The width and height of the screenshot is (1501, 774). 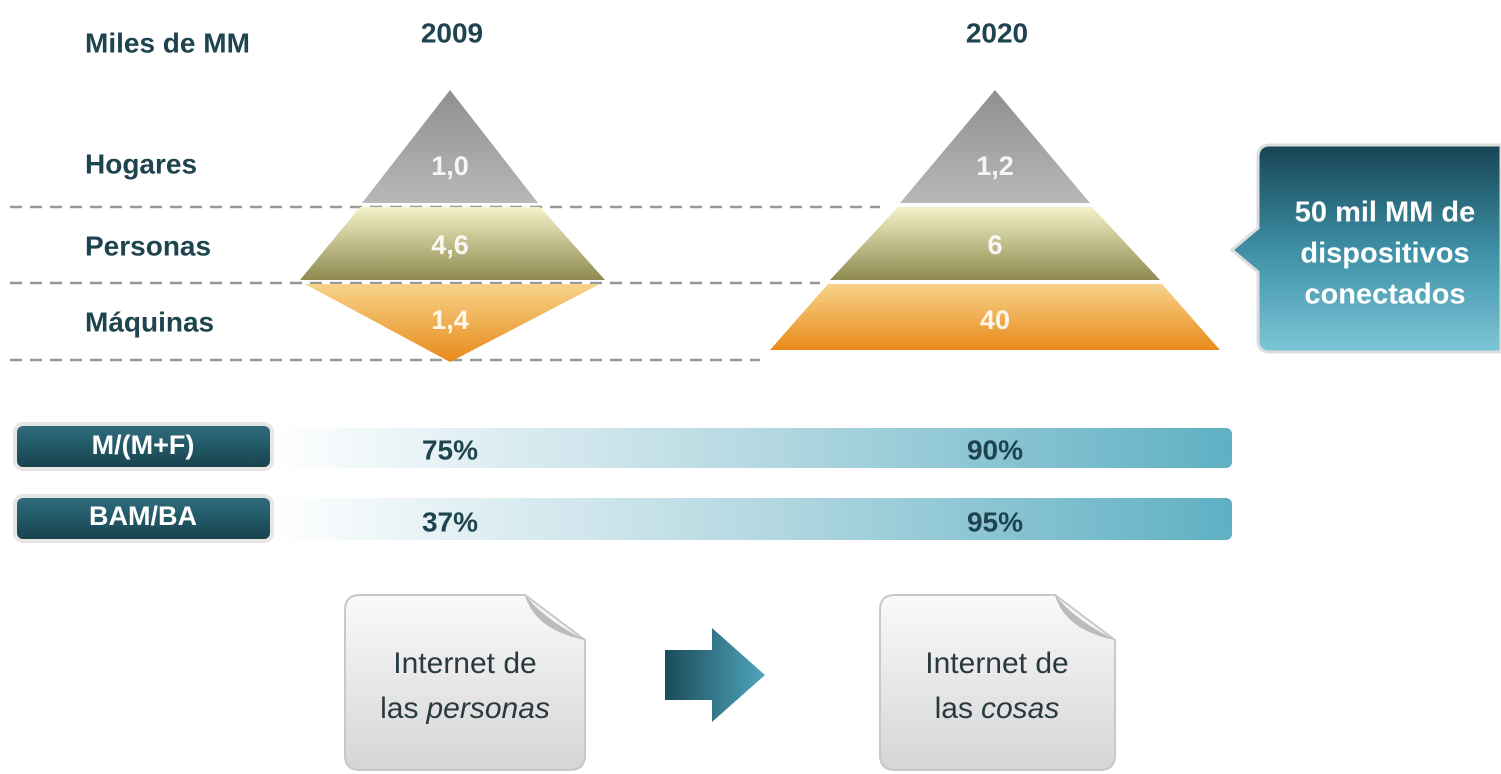 I want to click on card-line: las cosas, so click(x=997, y=708).